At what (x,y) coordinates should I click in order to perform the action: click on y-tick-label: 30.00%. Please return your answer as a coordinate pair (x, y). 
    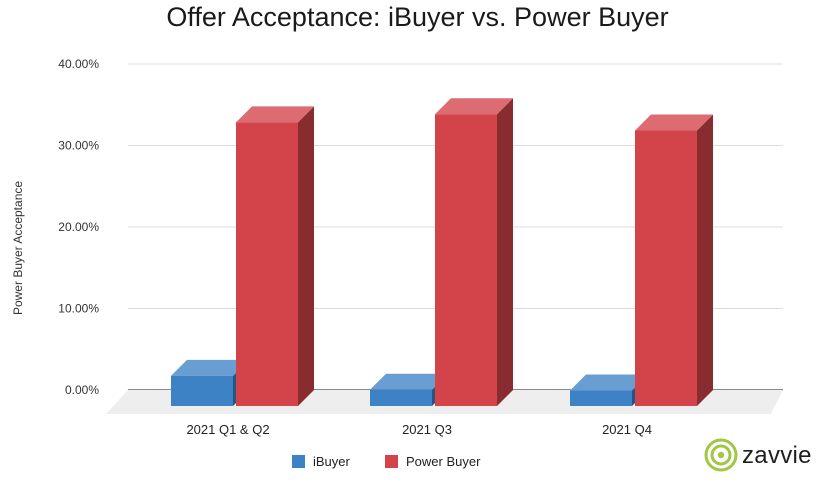
    Looking at the image, I should click on (78, 146).